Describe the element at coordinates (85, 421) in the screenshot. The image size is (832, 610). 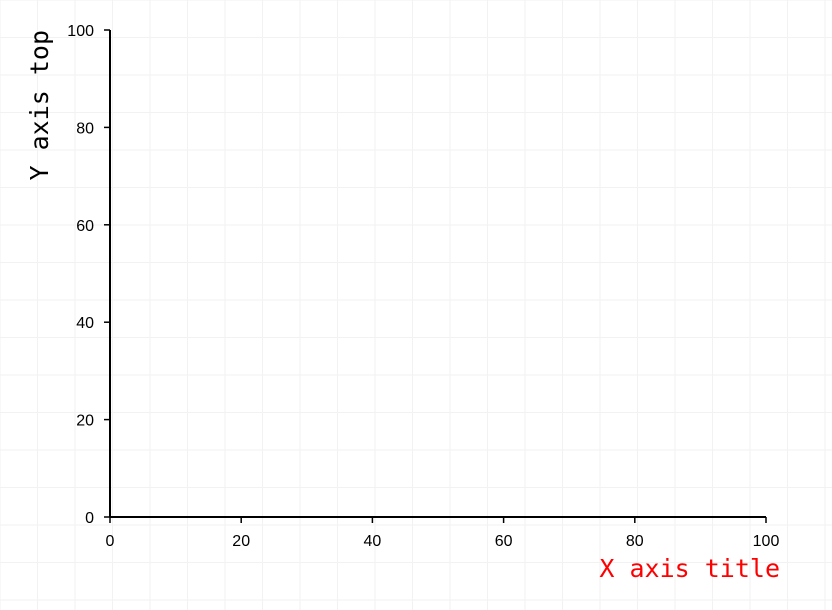
I see `y-tick-label: 20` at that location.